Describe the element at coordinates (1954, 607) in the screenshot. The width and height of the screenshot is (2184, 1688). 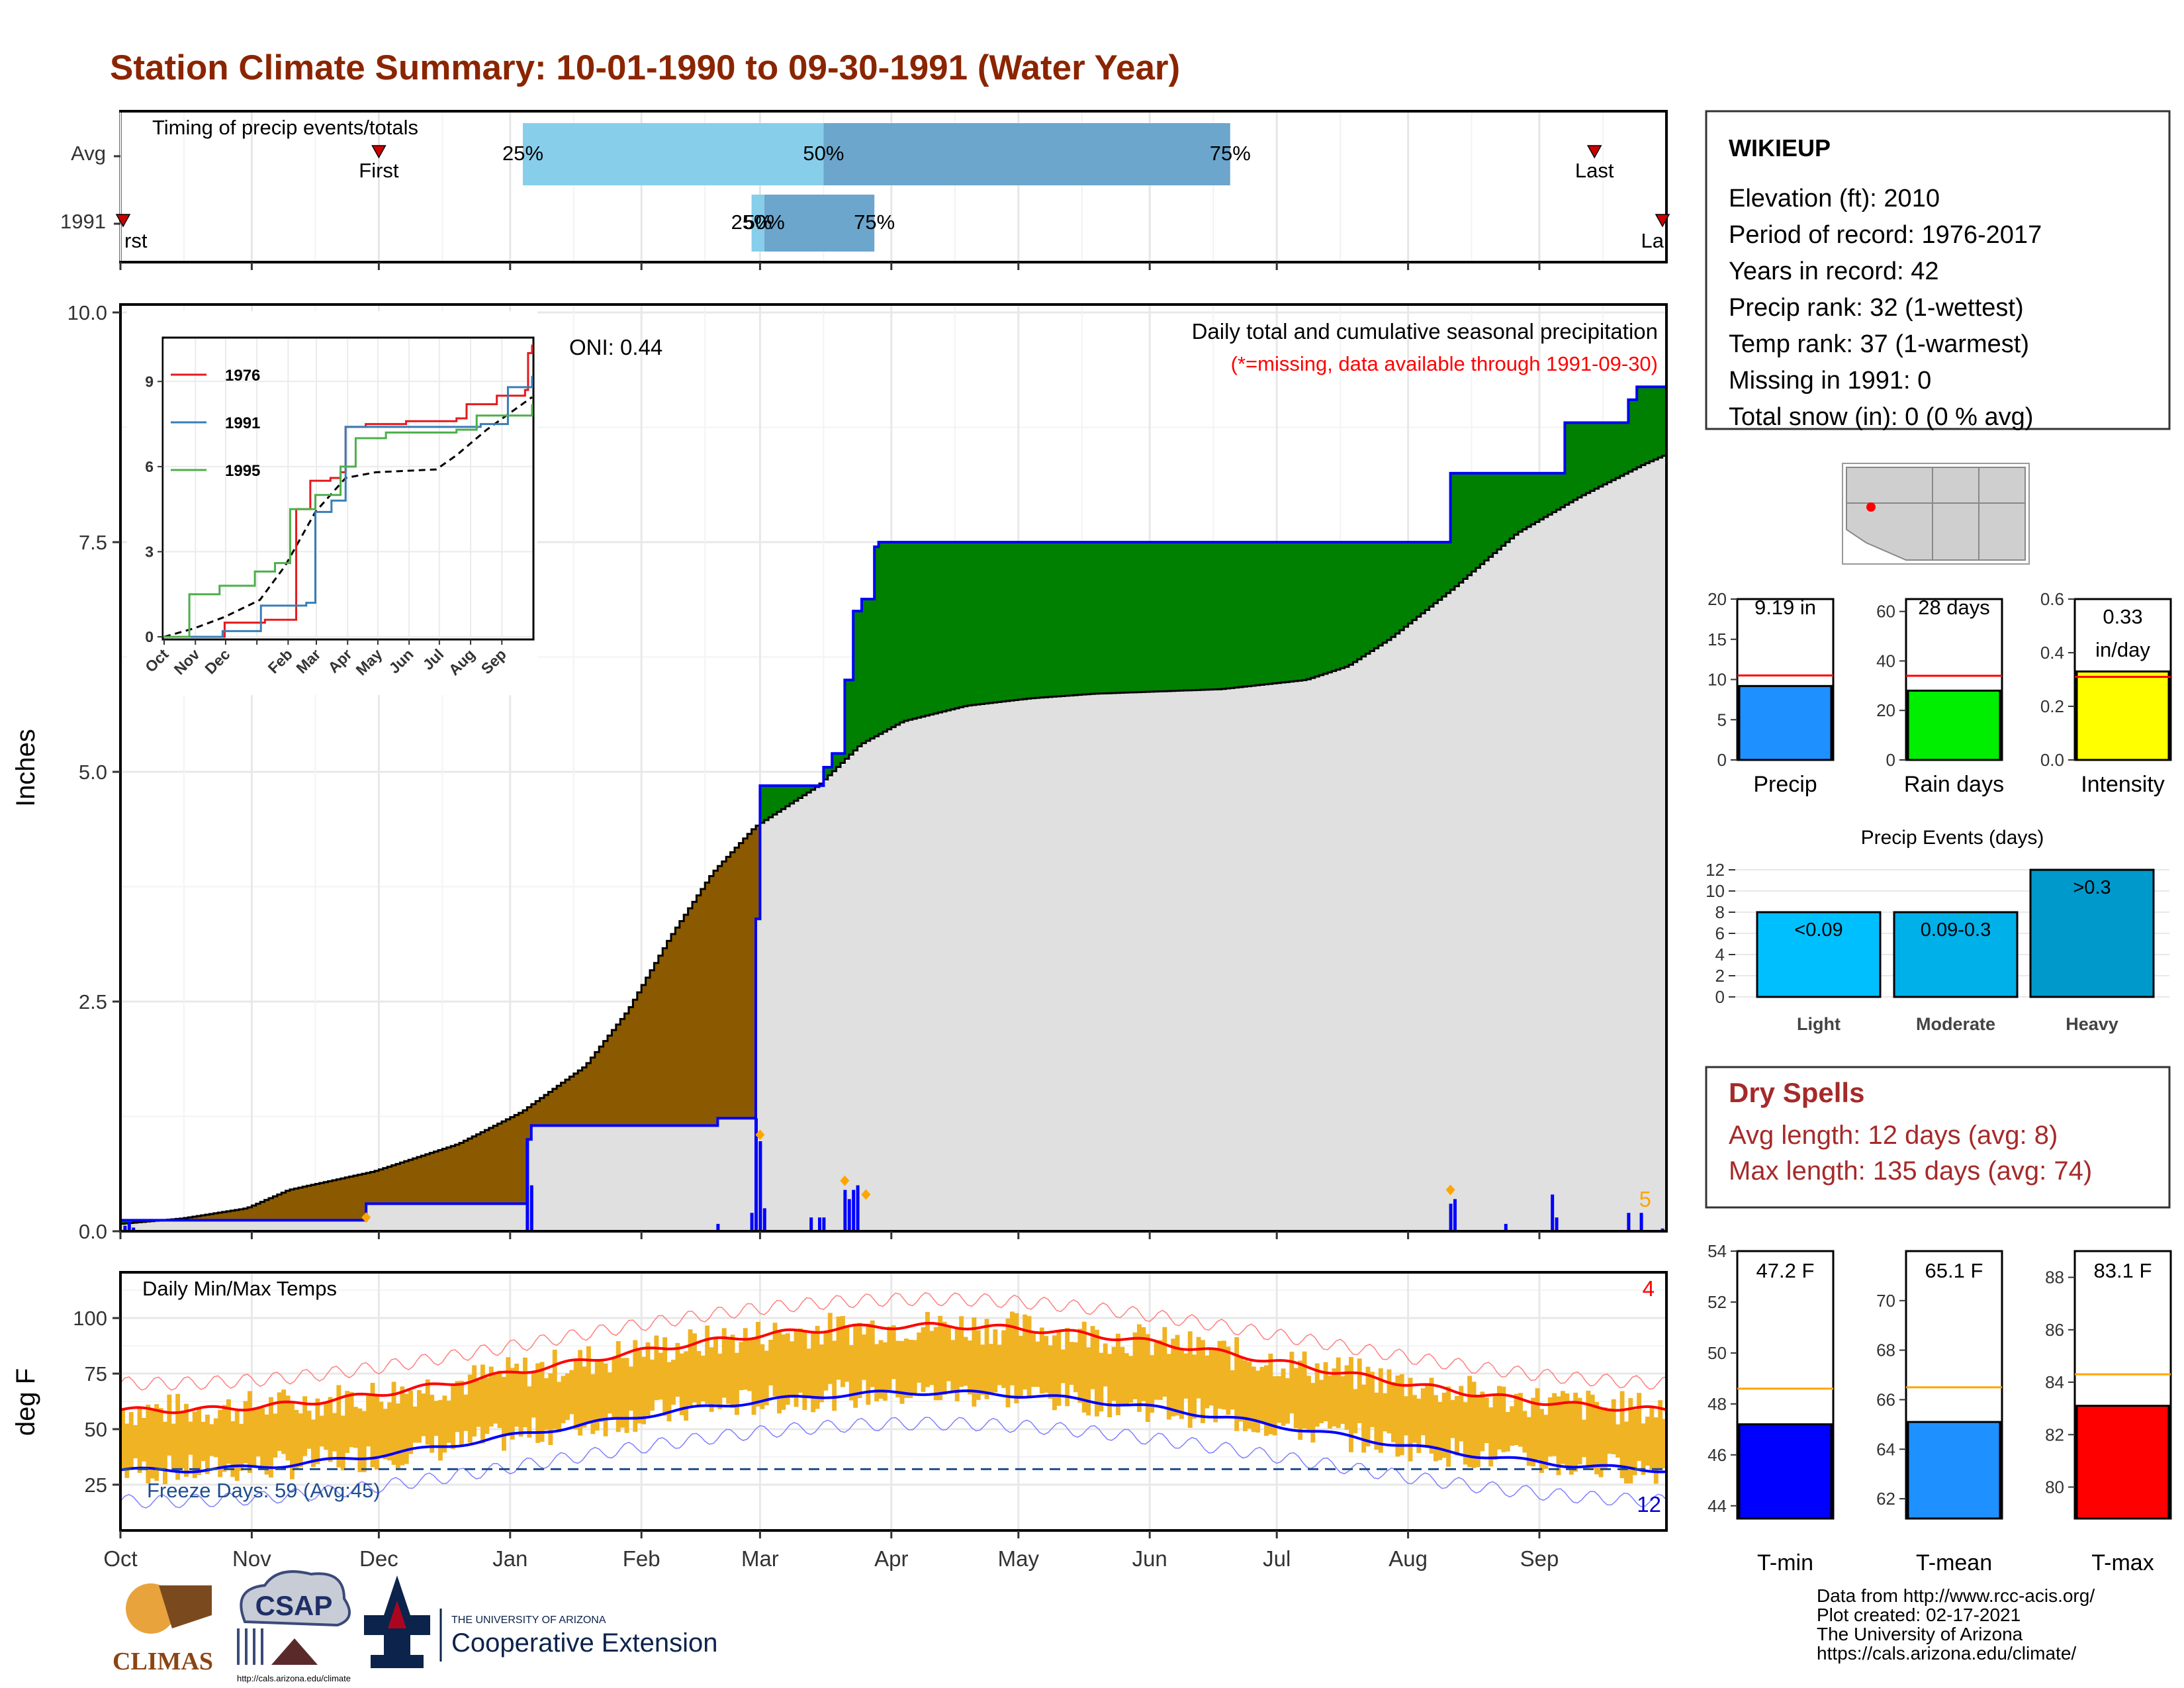
I see `summary-value-label: 28 days` at that location.